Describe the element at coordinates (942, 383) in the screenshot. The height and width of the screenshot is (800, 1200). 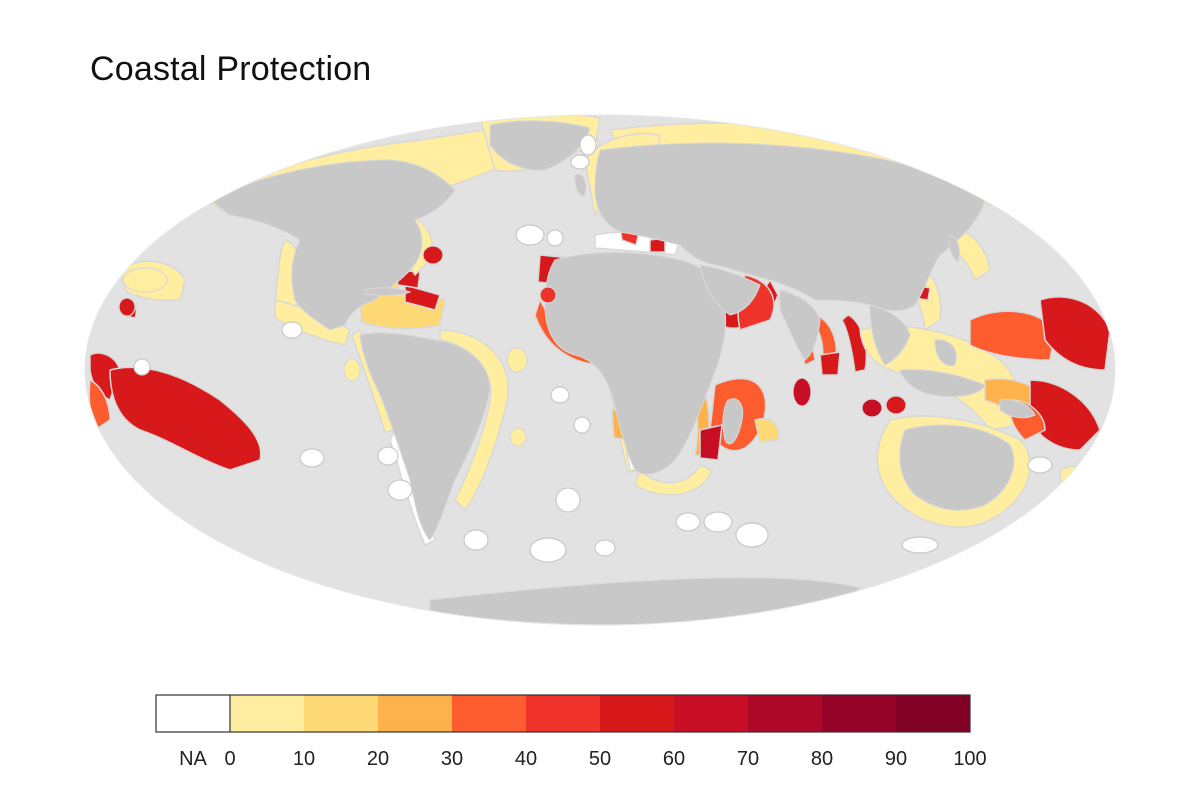
I see `land-indonesia` at that location.